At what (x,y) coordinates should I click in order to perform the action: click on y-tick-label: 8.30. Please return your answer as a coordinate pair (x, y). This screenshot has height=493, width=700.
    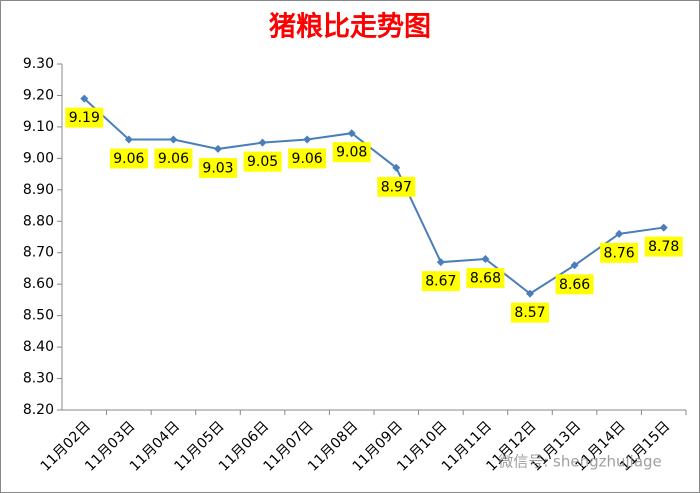
    Looking at the image, I should click on (38, 379).